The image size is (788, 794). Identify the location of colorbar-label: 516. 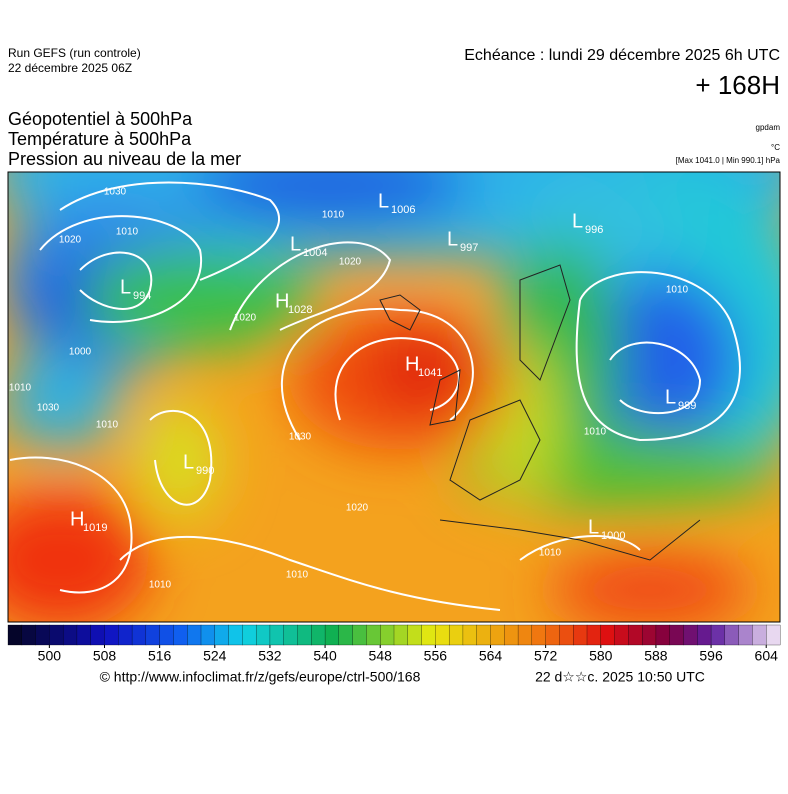
(160, 656).